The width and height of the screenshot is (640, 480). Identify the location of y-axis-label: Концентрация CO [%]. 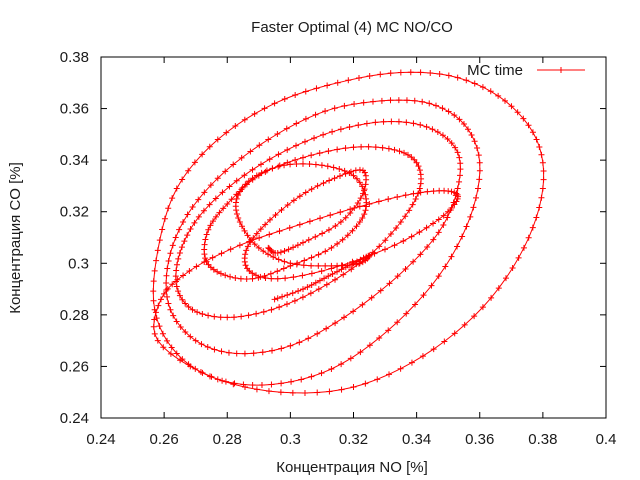
(15, 238).